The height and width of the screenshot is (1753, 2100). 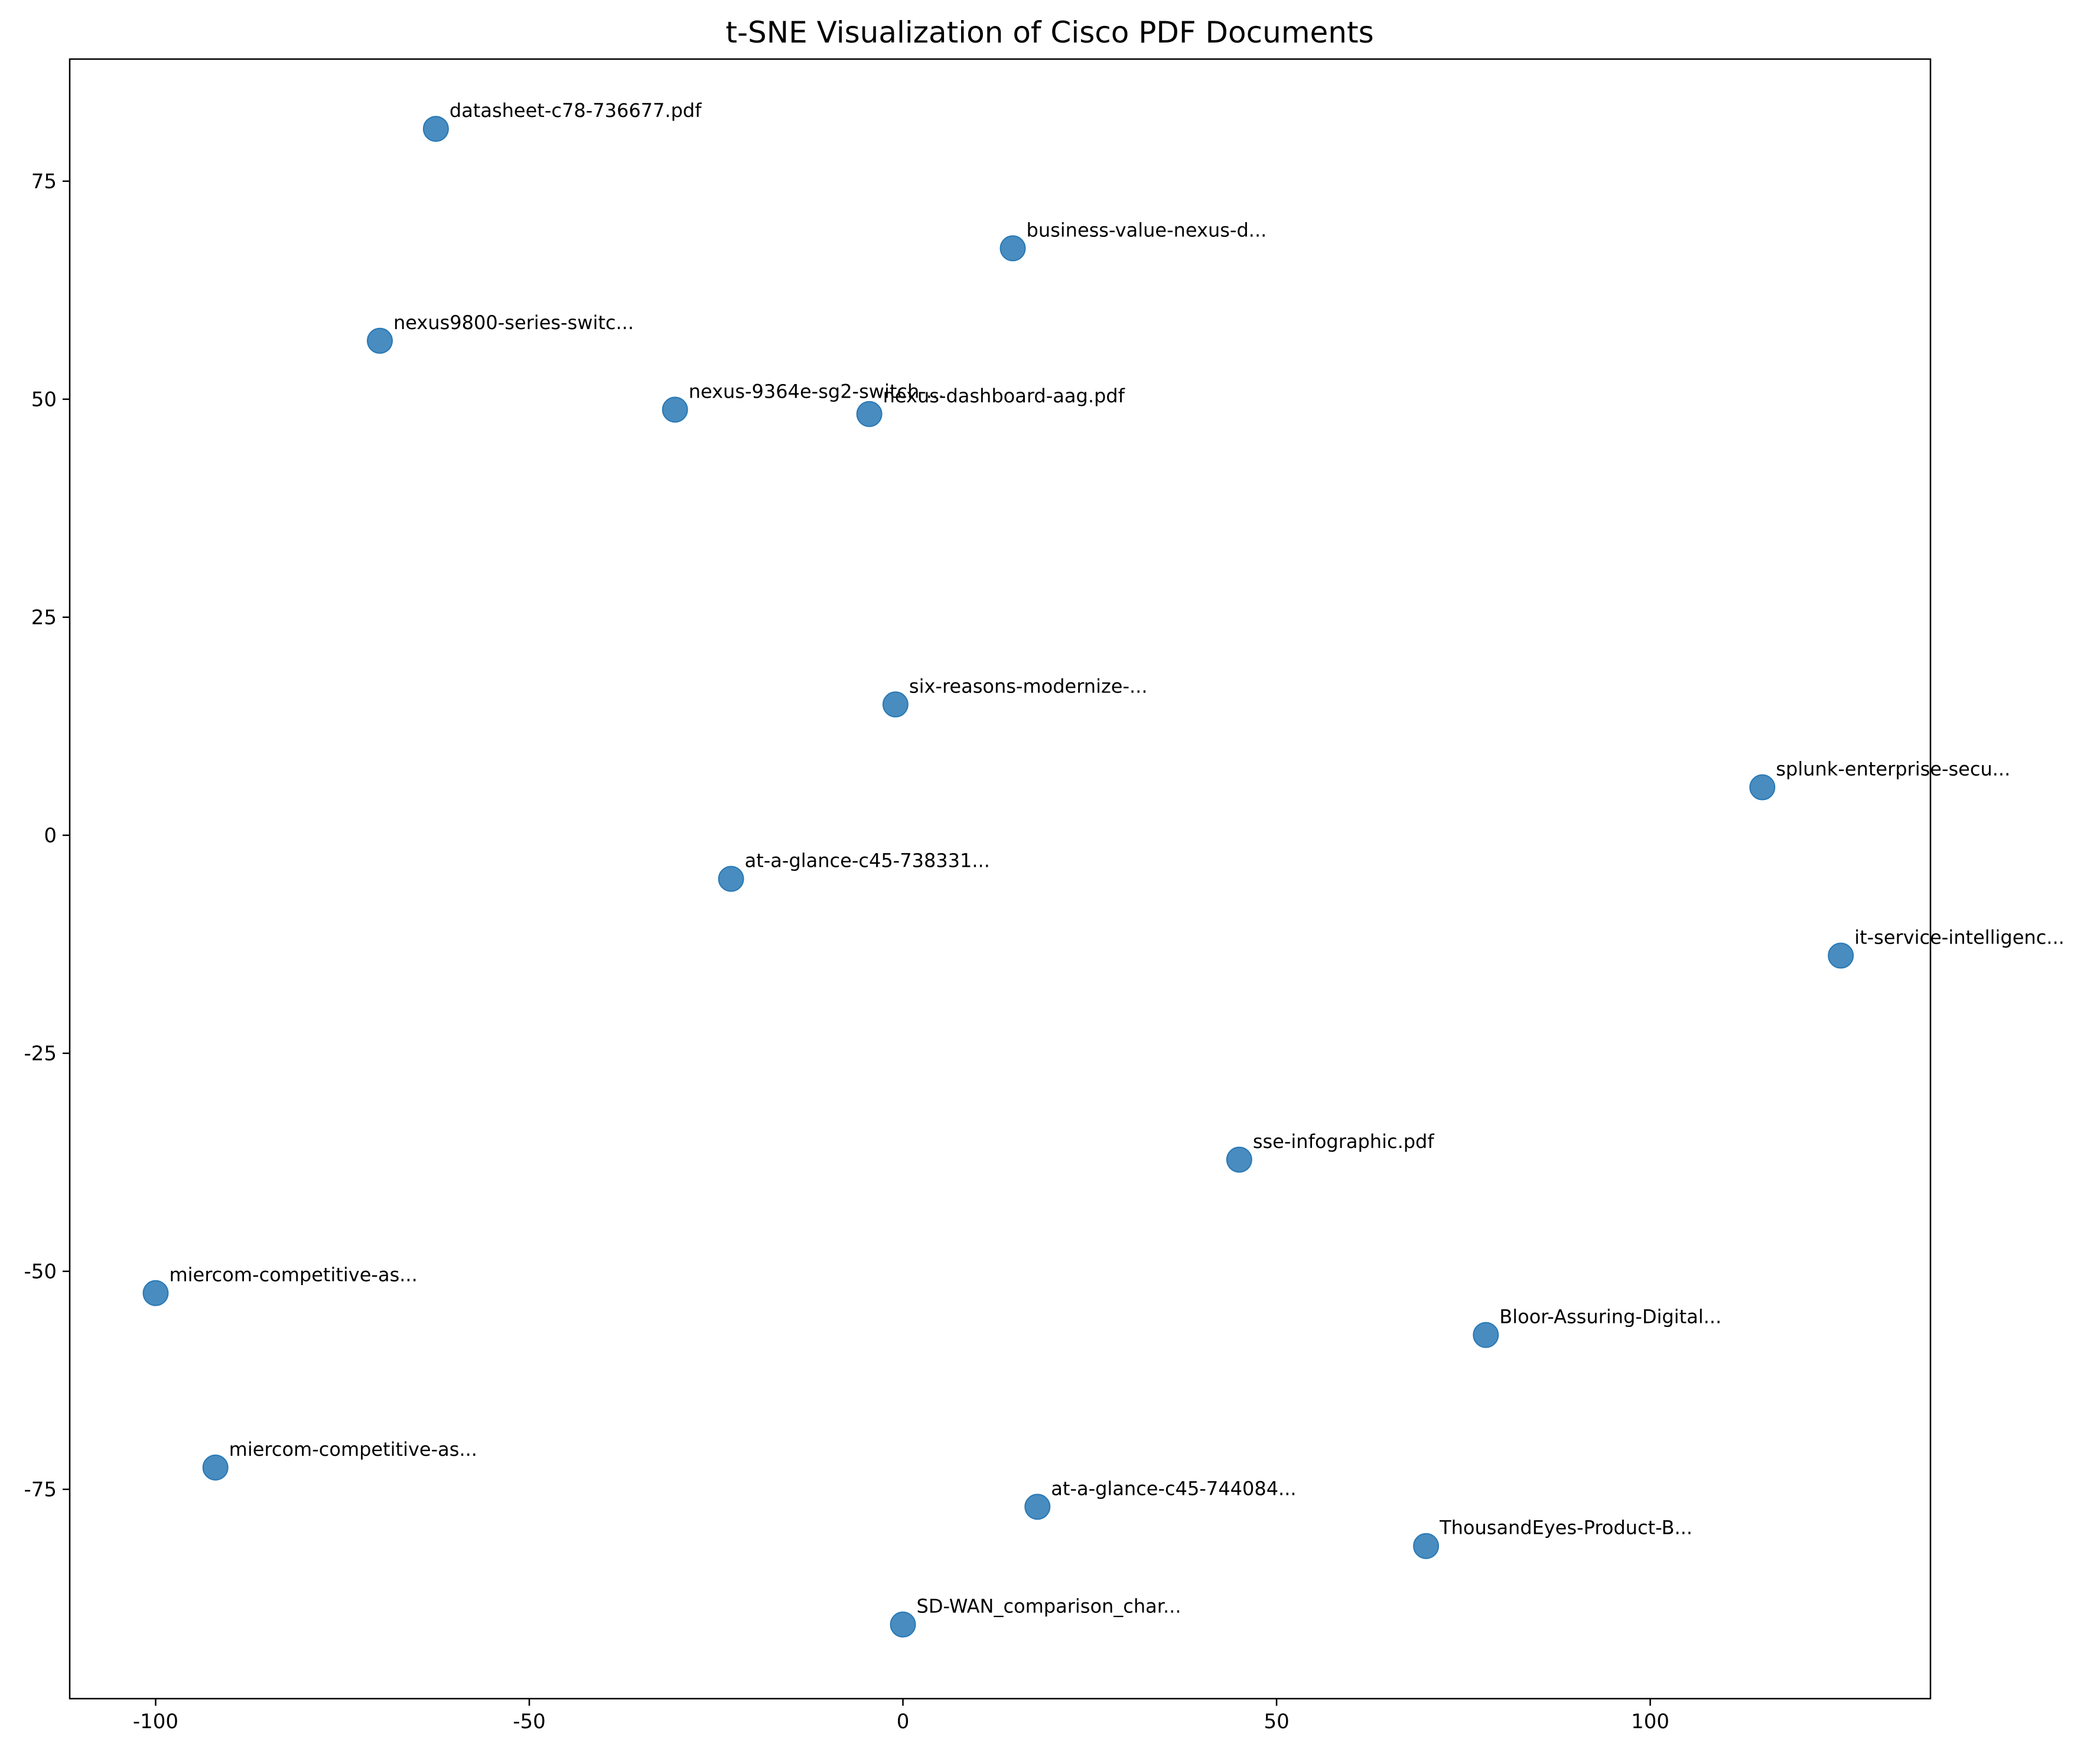 I want to click on x-tick-label: 100, so click(x=1650, y=1722).